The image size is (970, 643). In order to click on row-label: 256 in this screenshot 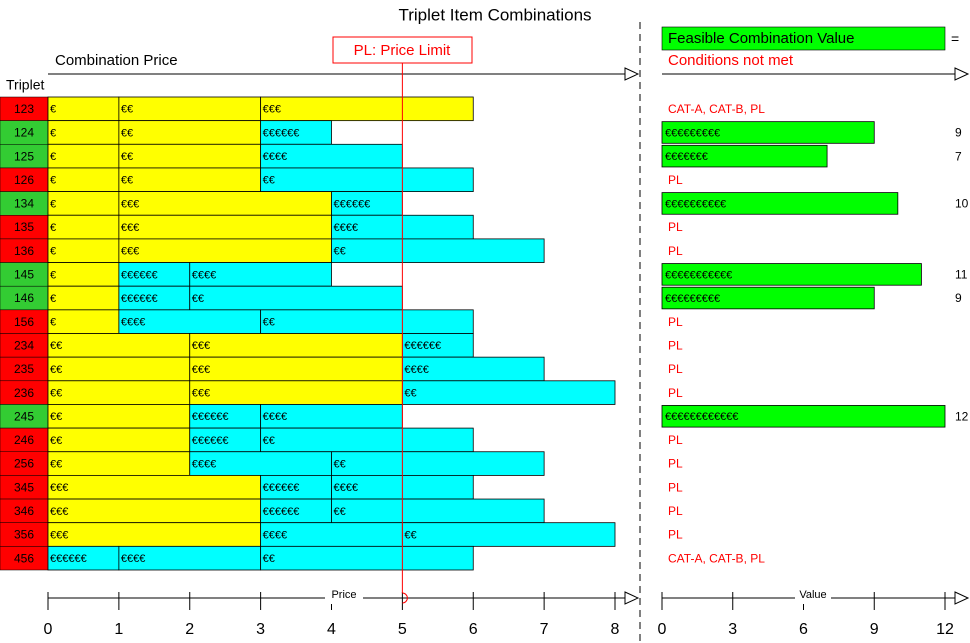, I will do `click(24, 464)`.